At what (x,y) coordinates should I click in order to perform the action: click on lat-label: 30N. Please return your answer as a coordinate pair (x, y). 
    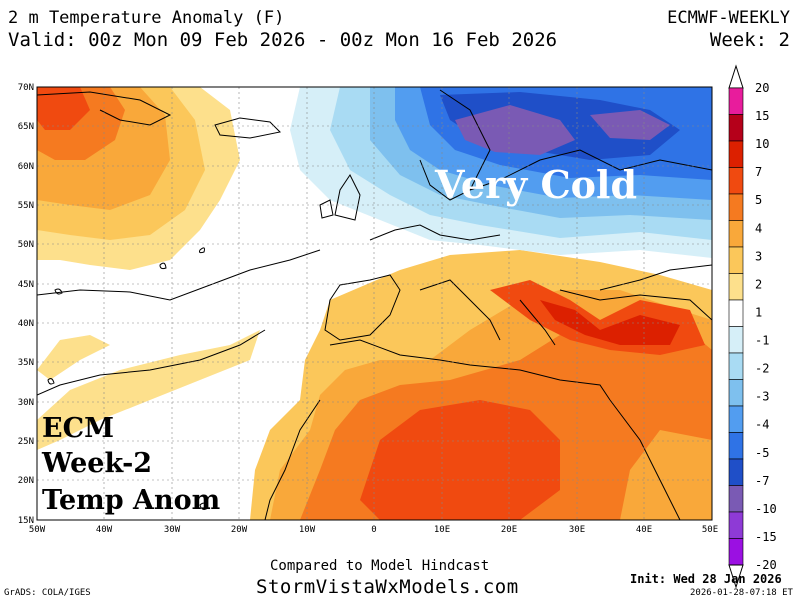
    Looking at the image, I should click on (26, 403).